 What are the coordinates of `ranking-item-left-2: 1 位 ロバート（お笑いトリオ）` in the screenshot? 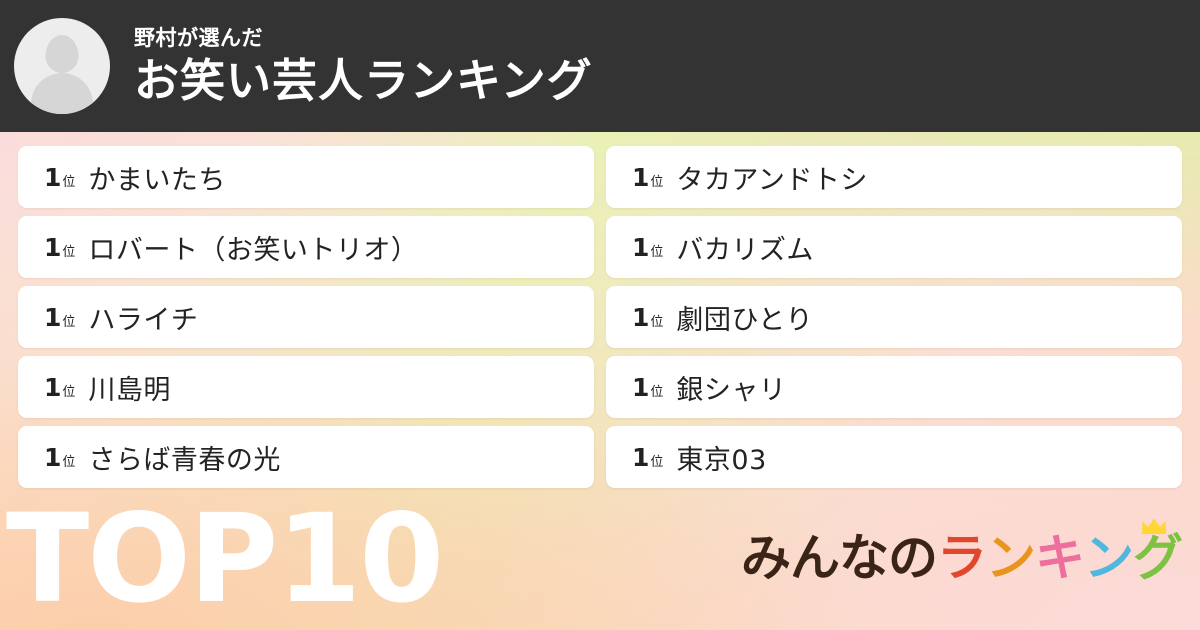 It's located at (306, 247).